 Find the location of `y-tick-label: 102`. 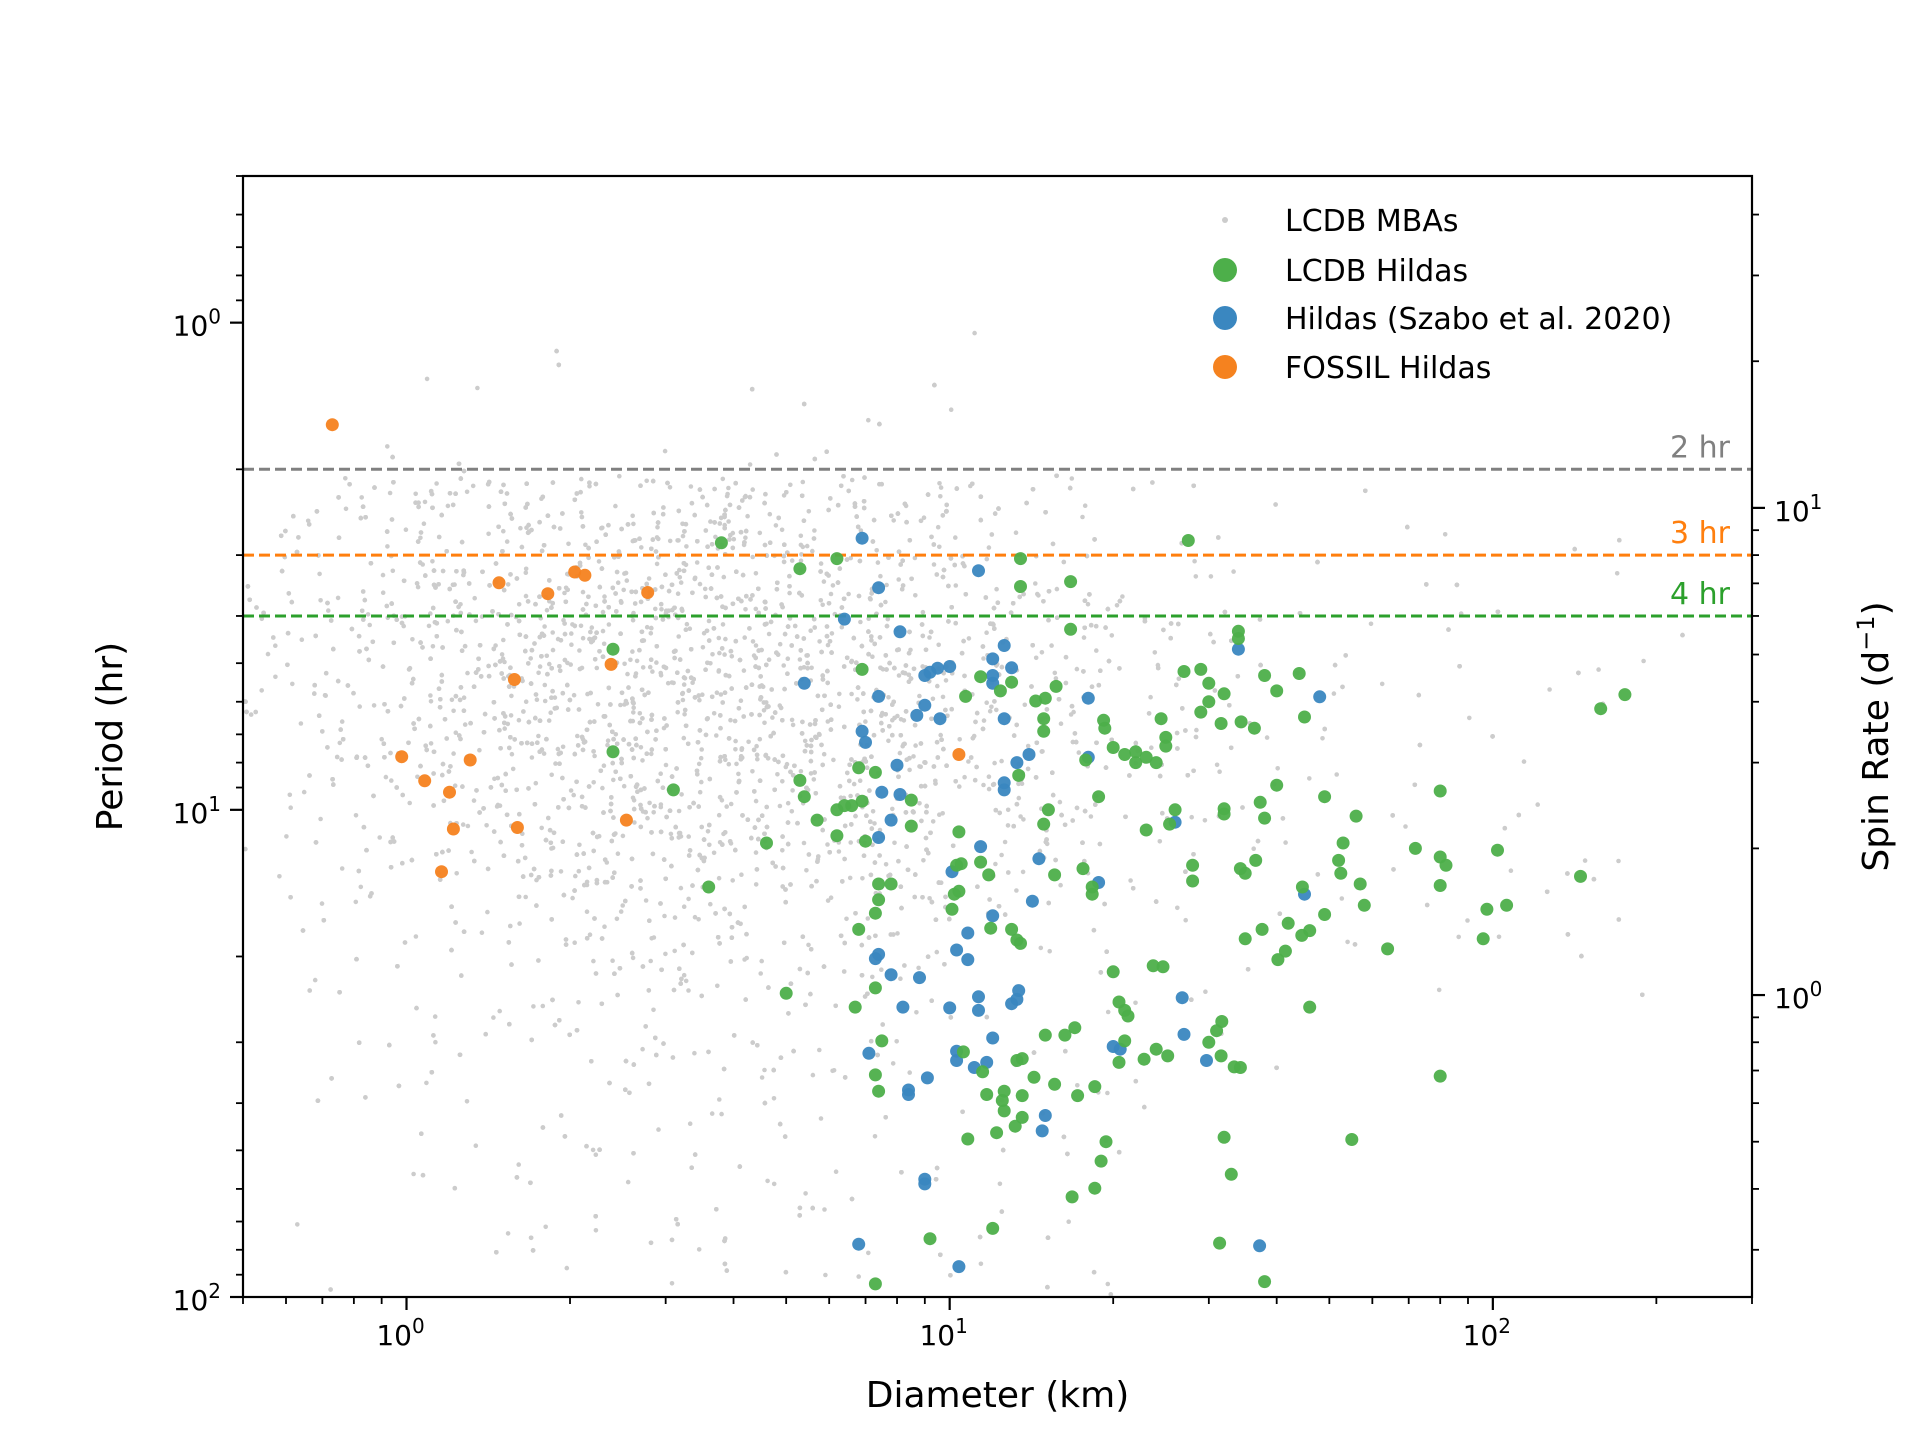

y-tick-label: 102 is located at coordinates (197, 1298).